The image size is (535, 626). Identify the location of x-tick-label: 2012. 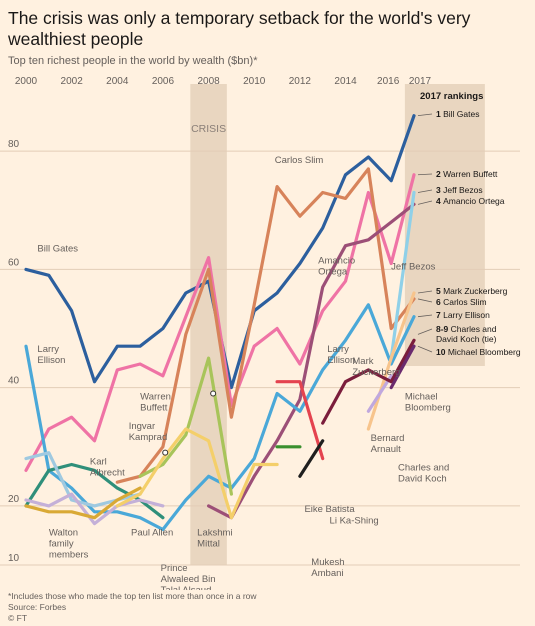
(300, 81).